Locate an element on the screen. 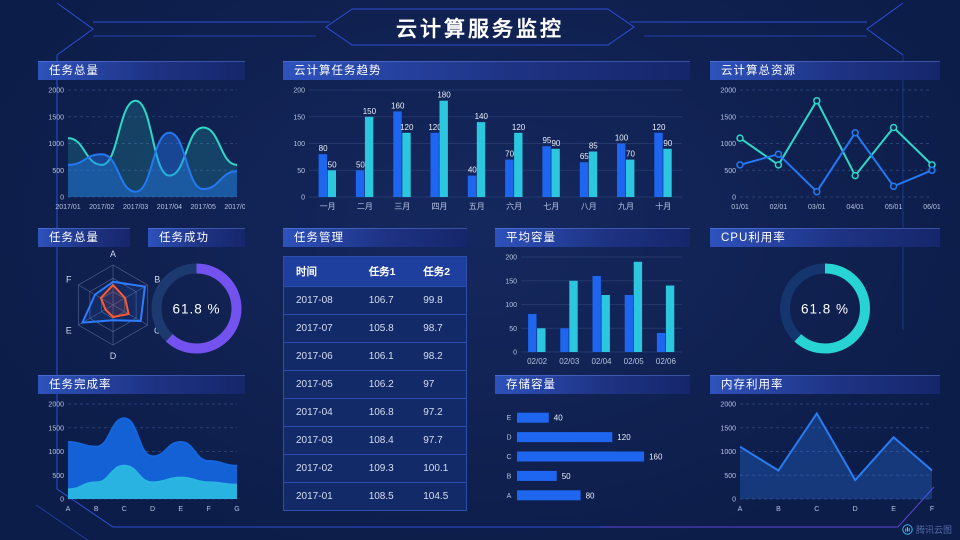  table-cell: 2017-07 is located at coordinates (320, 328).